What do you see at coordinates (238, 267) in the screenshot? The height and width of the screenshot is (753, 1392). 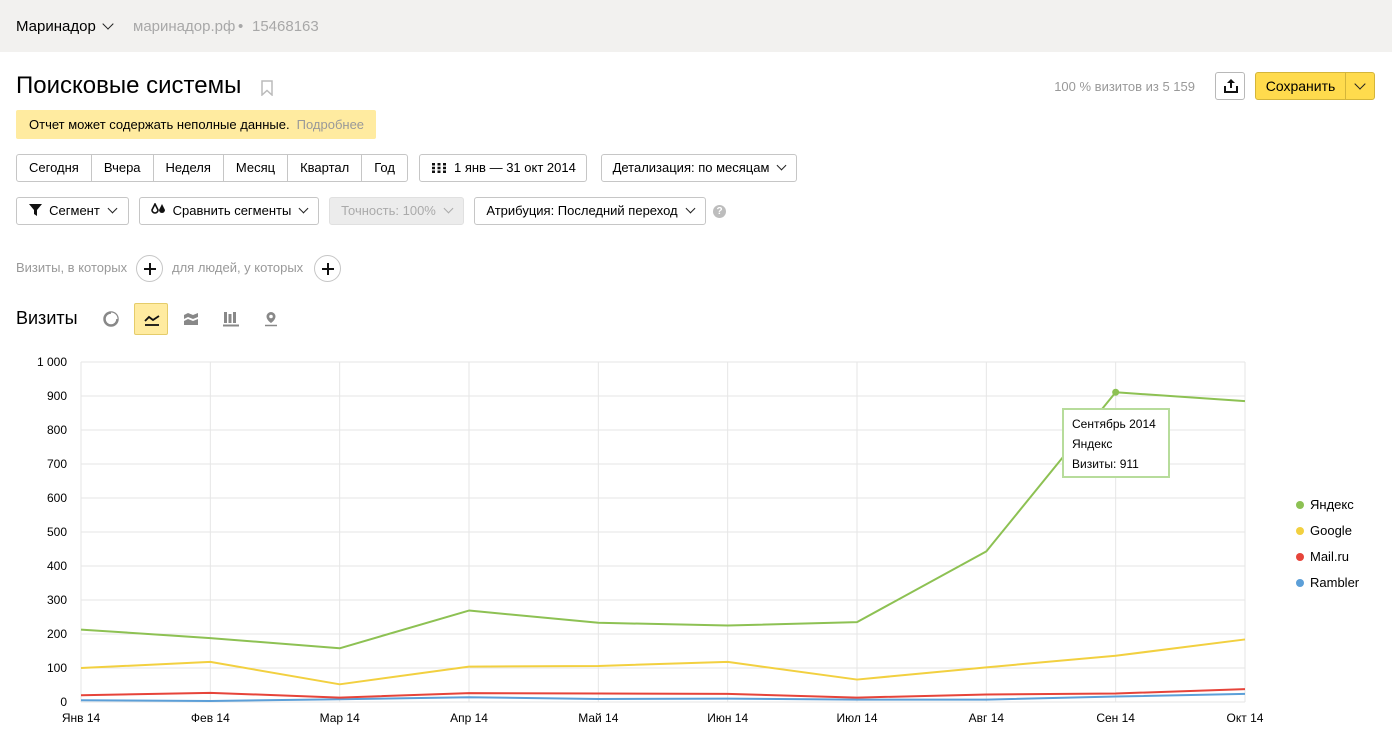 I see `people-condition-label: для людей, у которых` at bounding box center [238, 267].